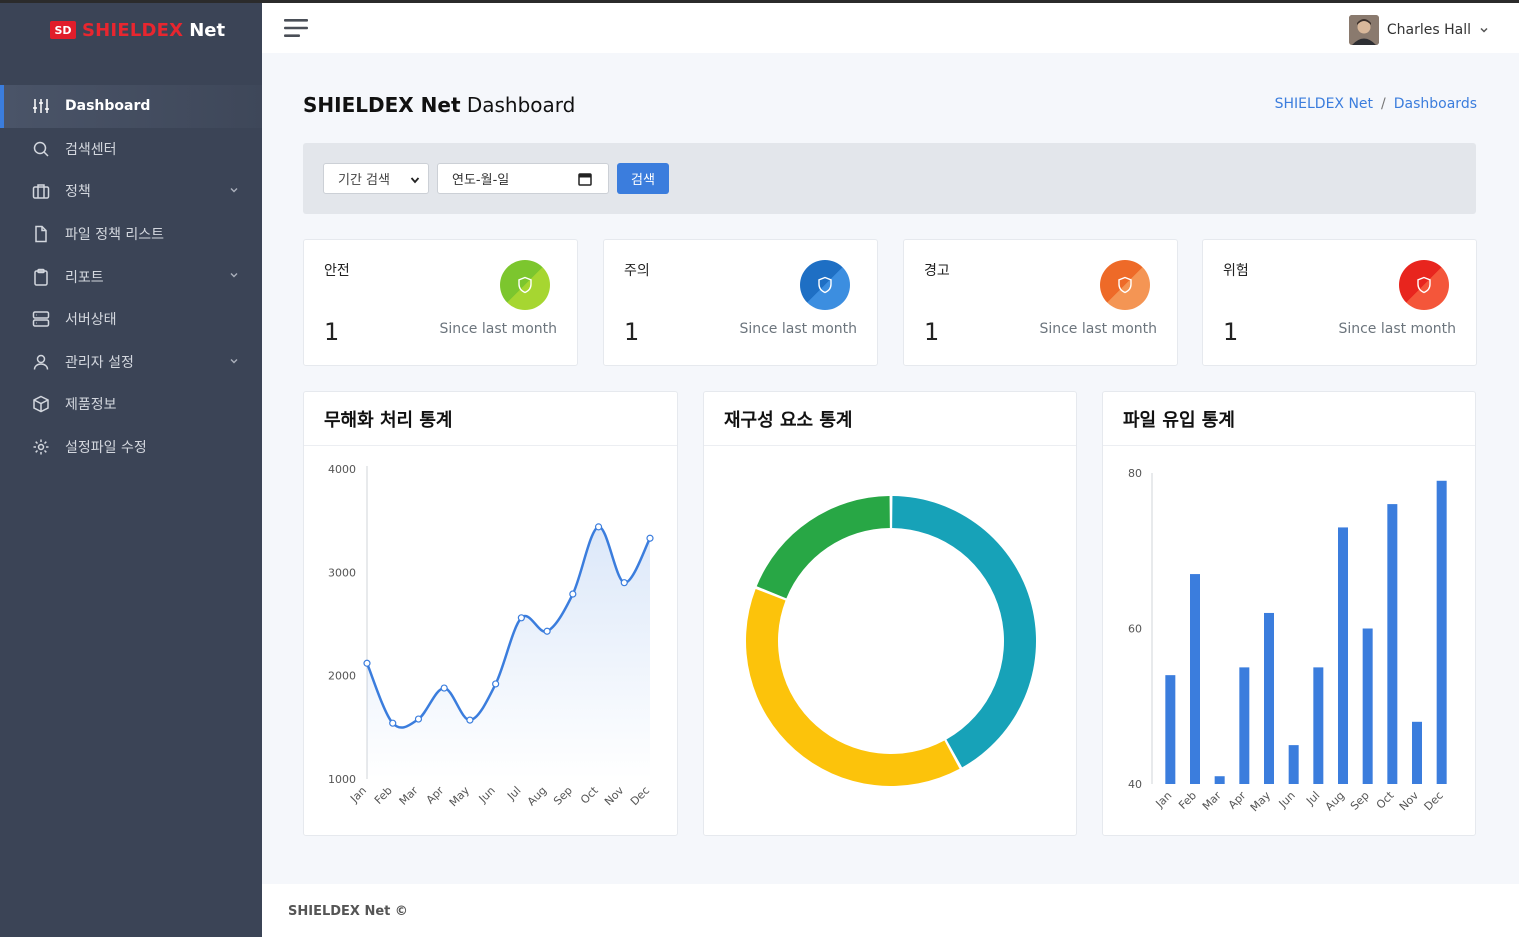 The width and height of the screenshot is (1519, 937). What do you see at coordinates (523, 178) in the screenshot?
I see `date-input: 연도-월-일` at bounding box center [523, 178].